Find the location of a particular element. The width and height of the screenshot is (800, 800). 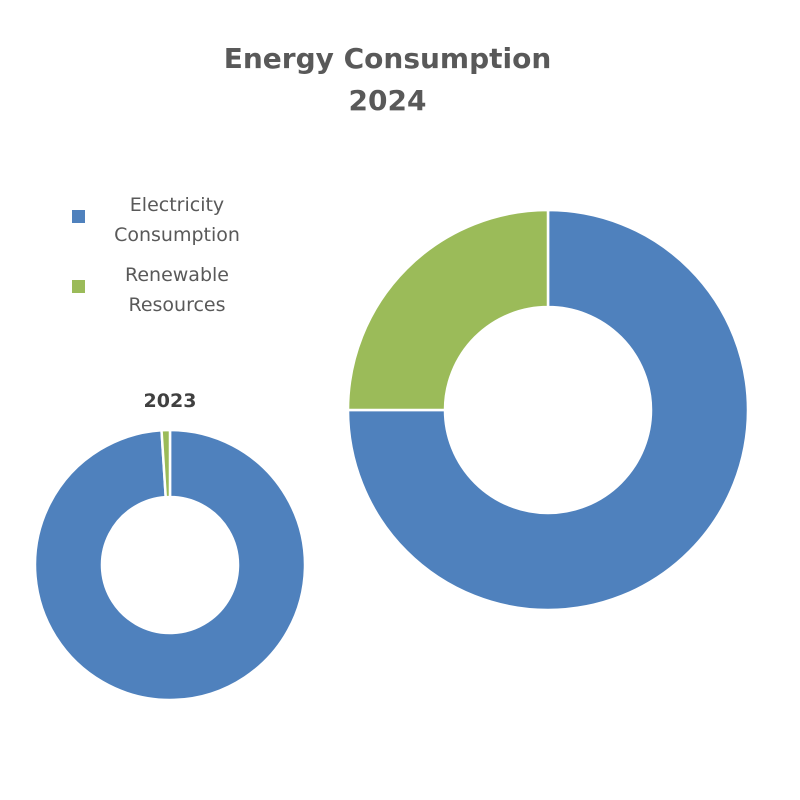

legend-label-electricity: Electricity Consumption is located at coordinates (177, 220).